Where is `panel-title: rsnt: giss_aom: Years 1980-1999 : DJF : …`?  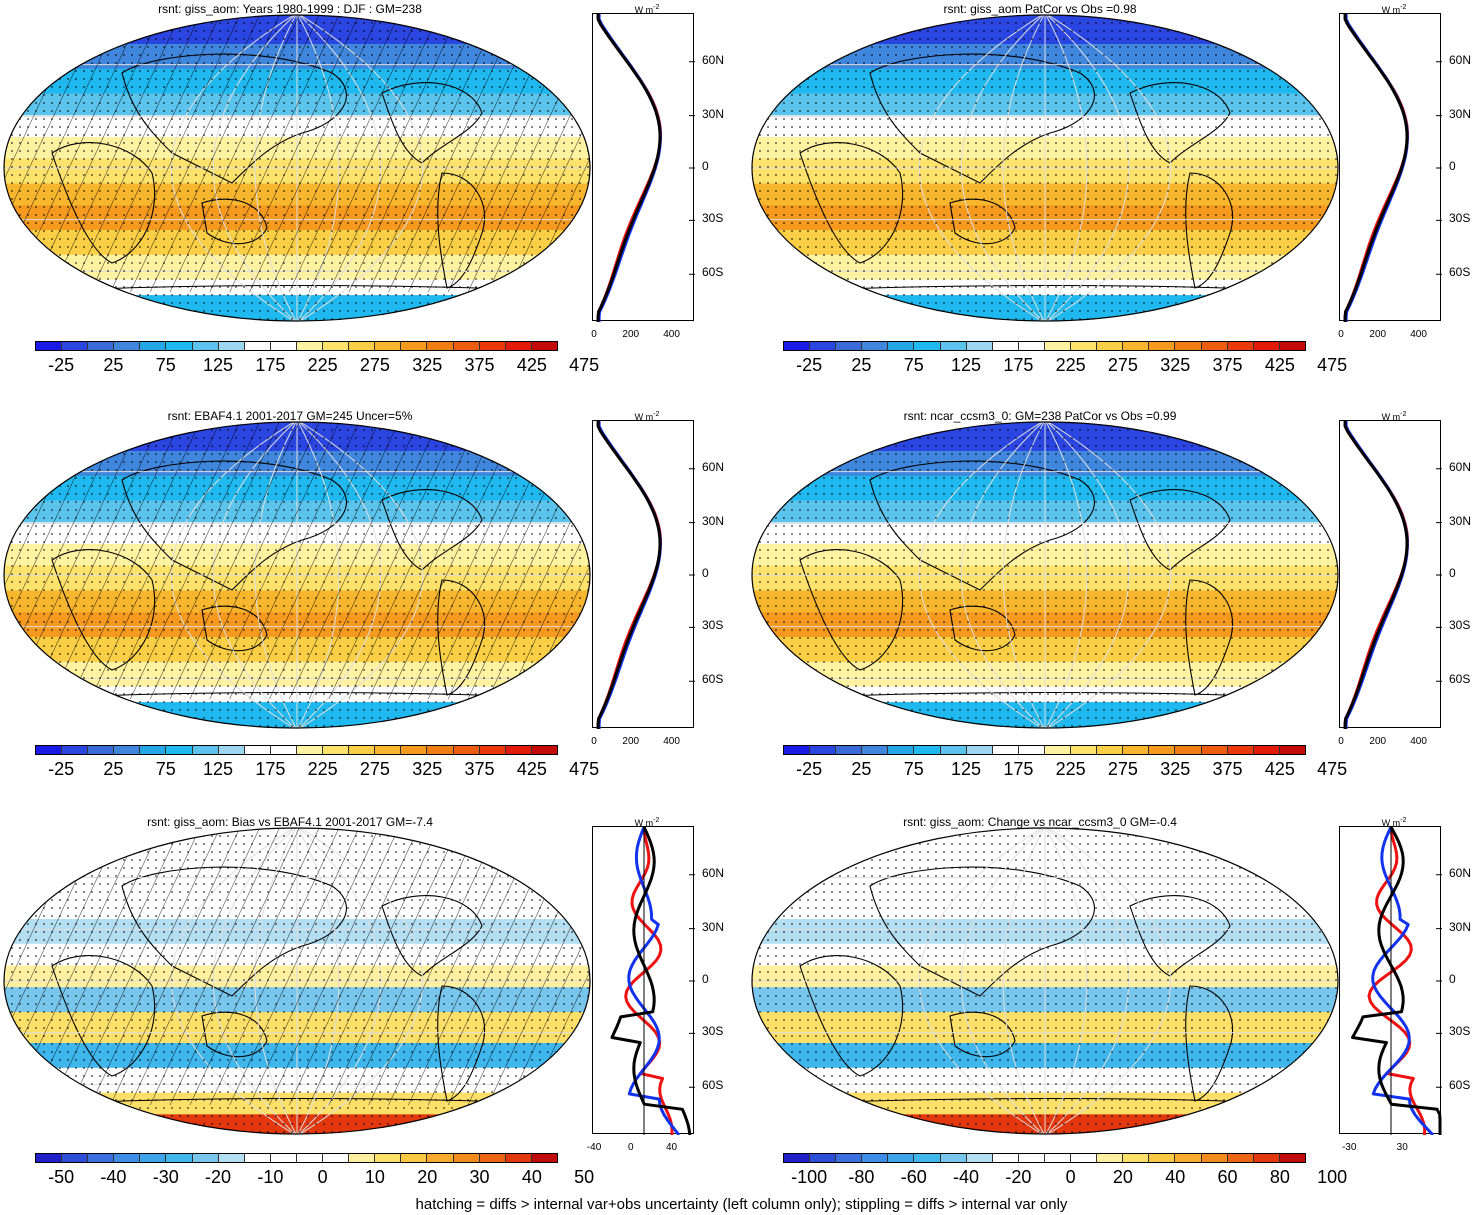
panel-title: rsnt: giss_aom: Years 1980-1999 : DJF : … is located at coordinates (290, 9).